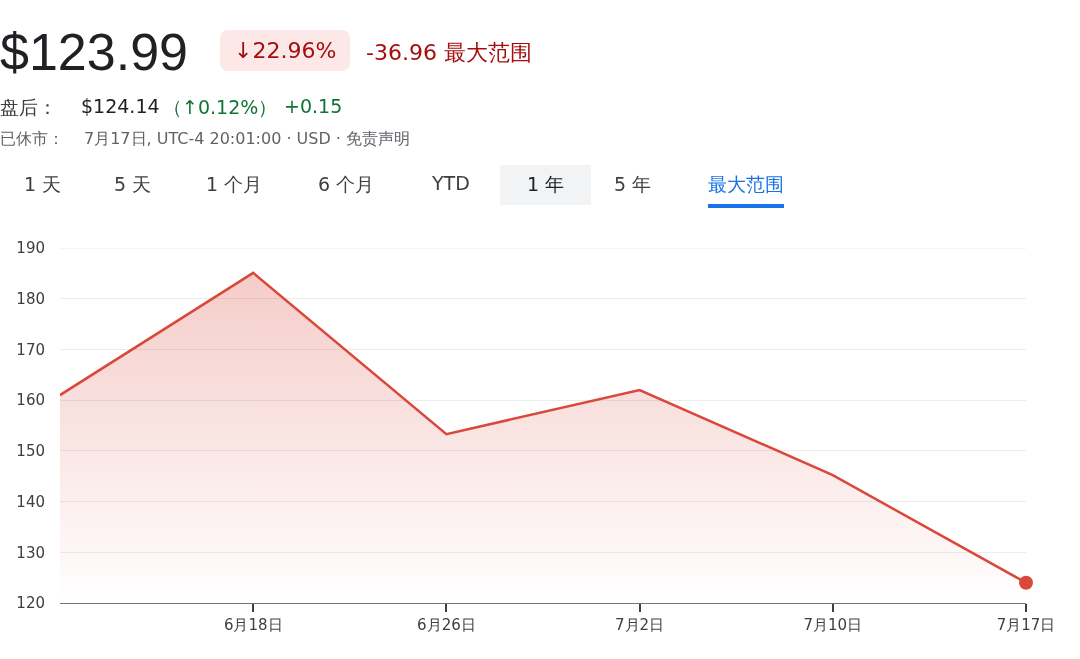 The image size is (1080, 659). What do you see at coordinates (30, 451) in the screenshot?
I see `y-tick-label: 150` at bounding box center [30, 451].